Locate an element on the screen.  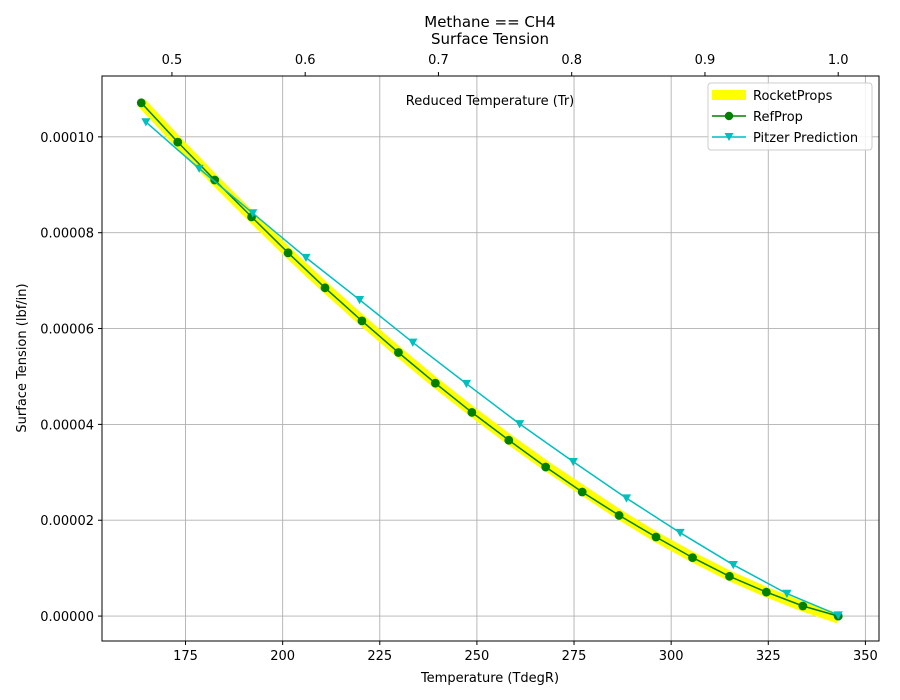
top-axis-label: Reduced Temperature (Tr) is located at coordinates (490, 101).